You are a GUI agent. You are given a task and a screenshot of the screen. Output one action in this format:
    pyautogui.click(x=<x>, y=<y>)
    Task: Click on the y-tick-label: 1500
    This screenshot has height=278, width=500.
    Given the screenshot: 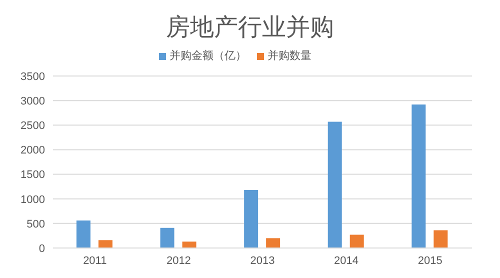 What is the action you would take?
    pyautogui.click(x=32, y=175)
    